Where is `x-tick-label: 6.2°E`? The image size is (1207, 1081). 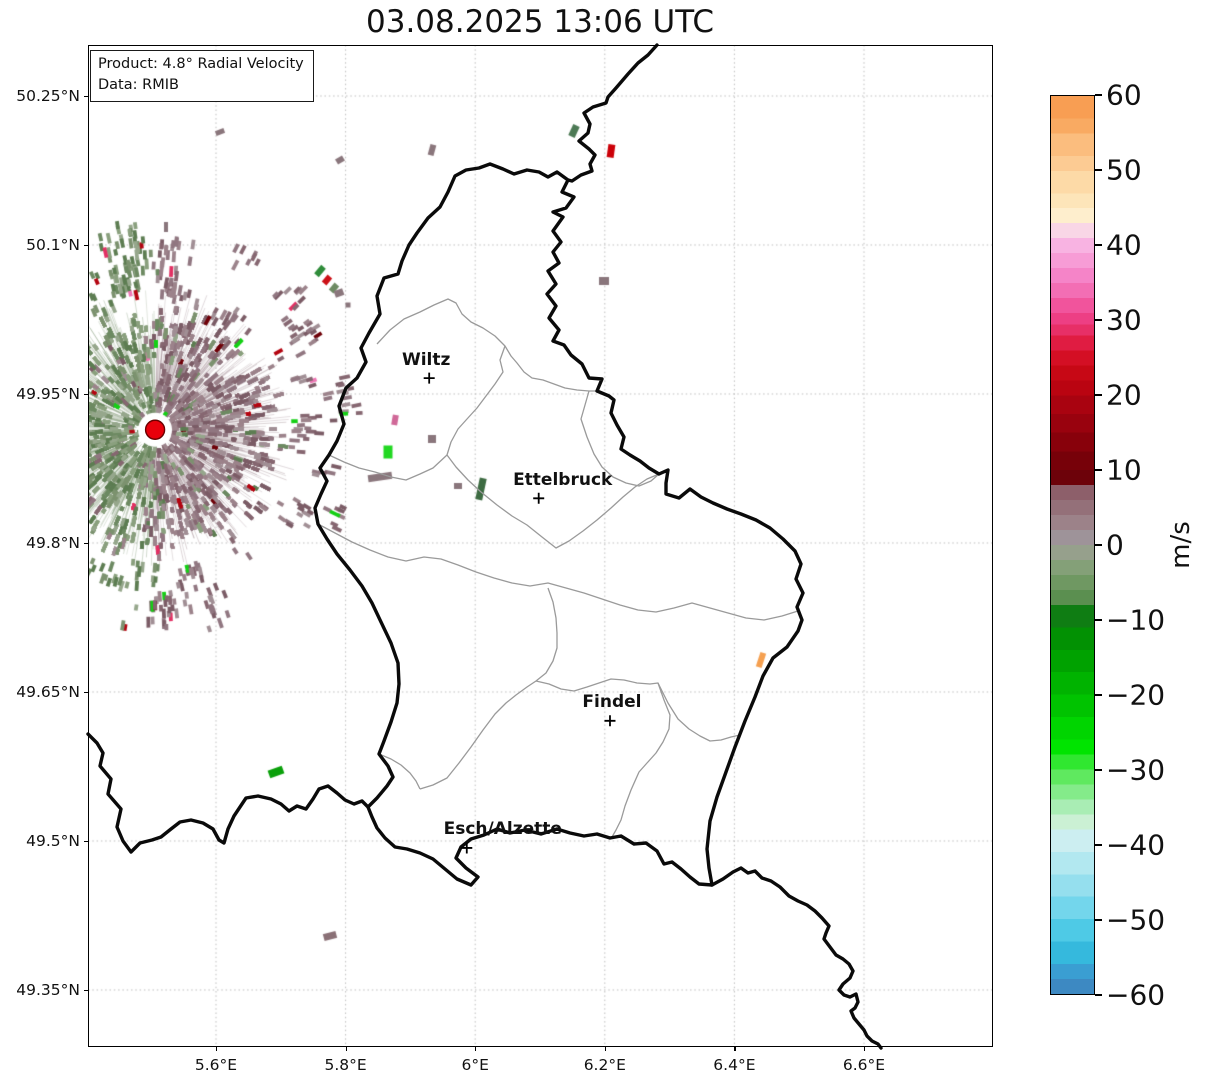
x-tick-label: 6.2°E is located at coordinates (604, 1065).